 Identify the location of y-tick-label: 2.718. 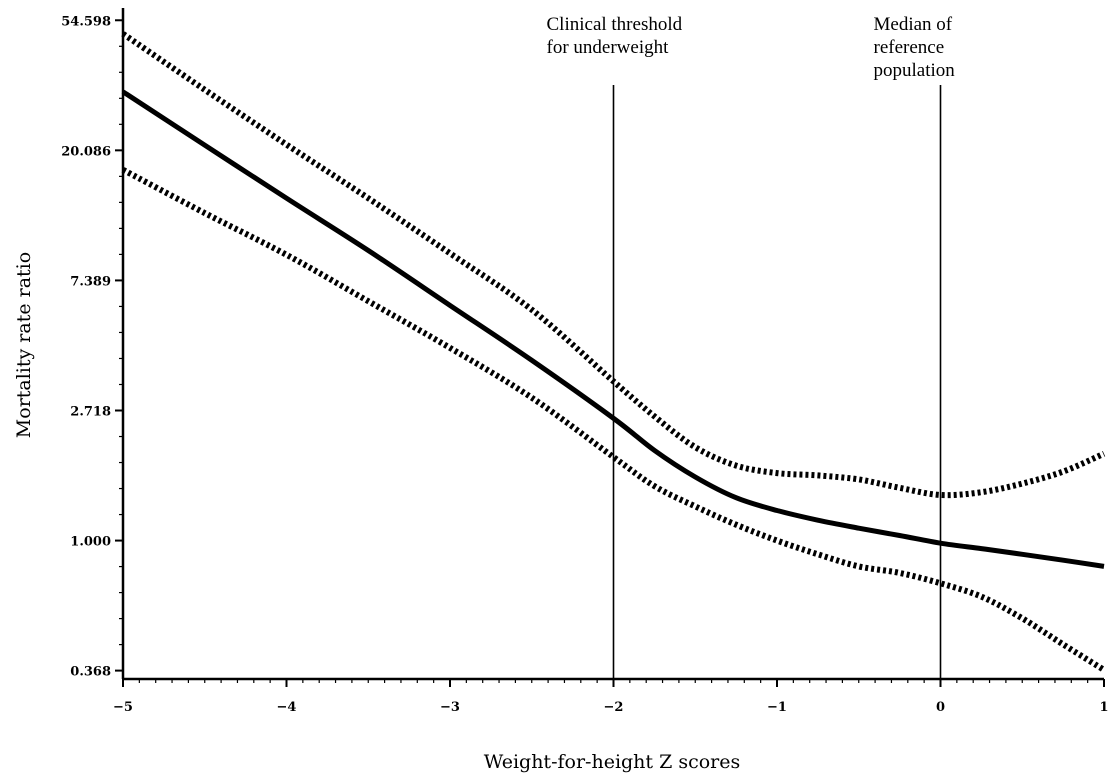
(90, 412).